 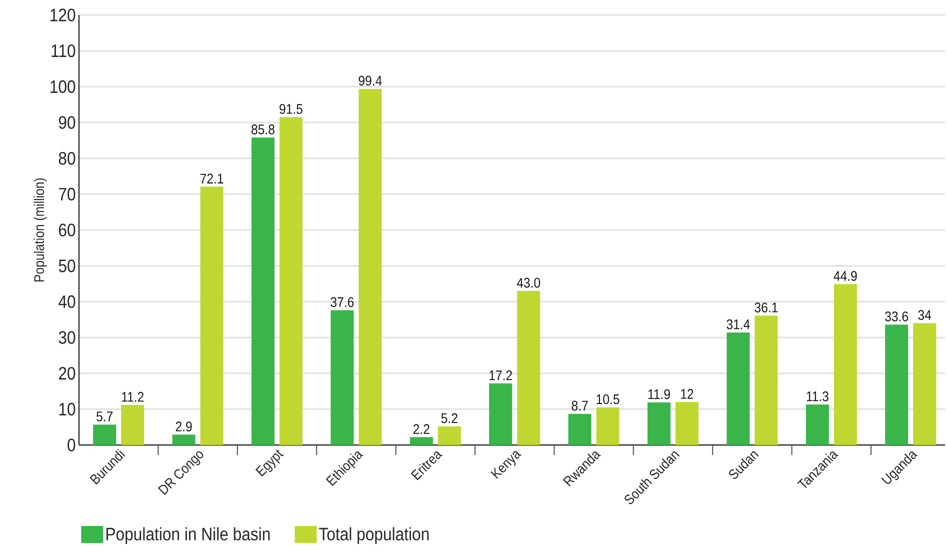 What do you see at coordinates (104, 417) in the screenshot?
I see `data-label: 5.7` at bounding box center [104, 417].